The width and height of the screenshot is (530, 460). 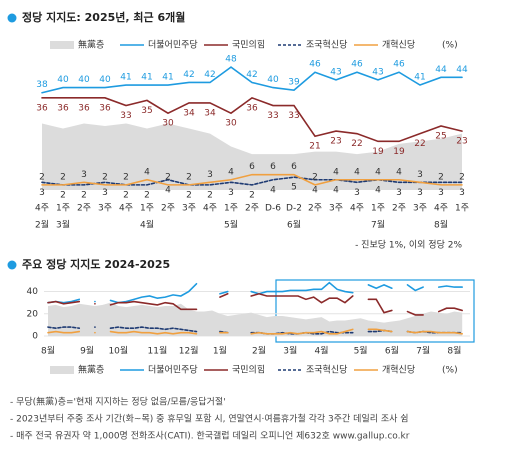 I want to click on x-tick-label: 5월, so click(x=361, y=351).